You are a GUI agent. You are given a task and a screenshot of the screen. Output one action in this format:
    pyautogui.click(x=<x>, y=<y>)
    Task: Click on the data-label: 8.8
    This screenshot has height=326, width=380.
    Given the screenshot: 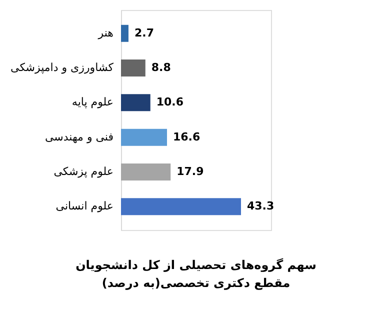 What is the action you would take?
    pyautogui.click(x=161, y=67)
    